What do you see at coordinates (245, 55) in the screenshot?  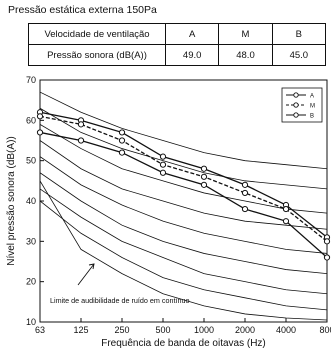 I see `table-cell: 48.0` at bounding box center [245, 55].